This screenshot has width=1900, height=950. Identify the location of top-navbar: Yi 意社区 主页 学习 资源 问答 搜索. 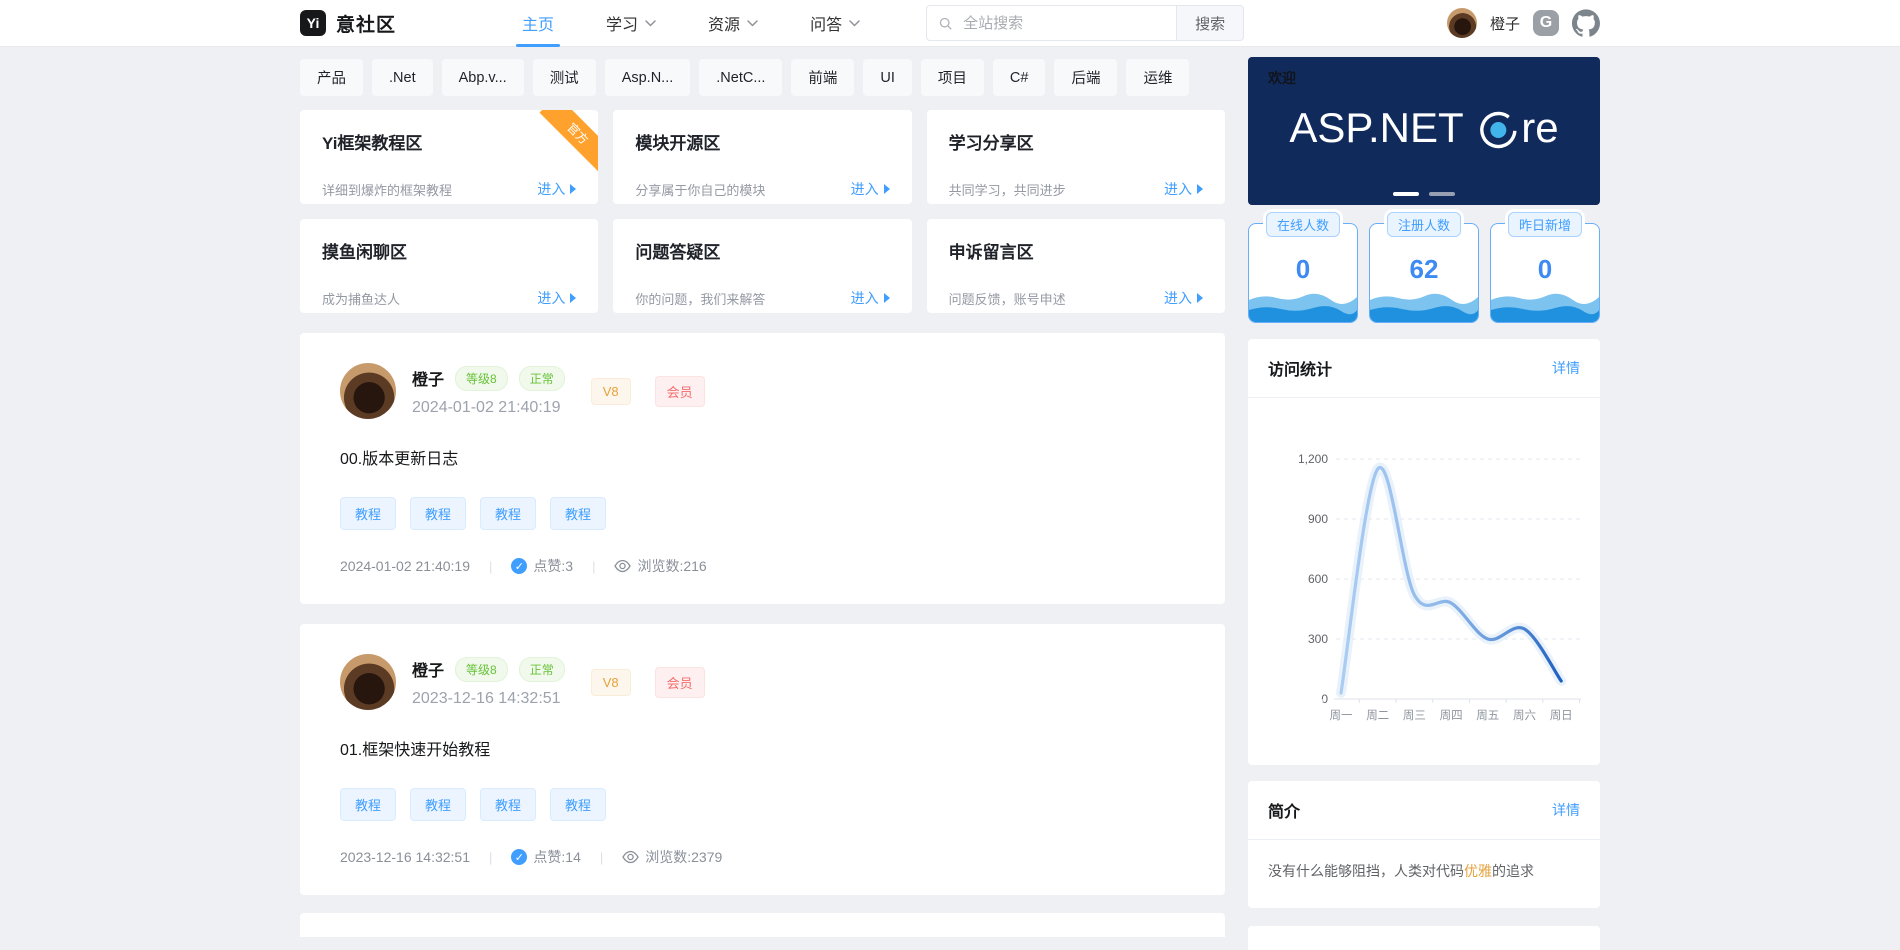
(950, 23).